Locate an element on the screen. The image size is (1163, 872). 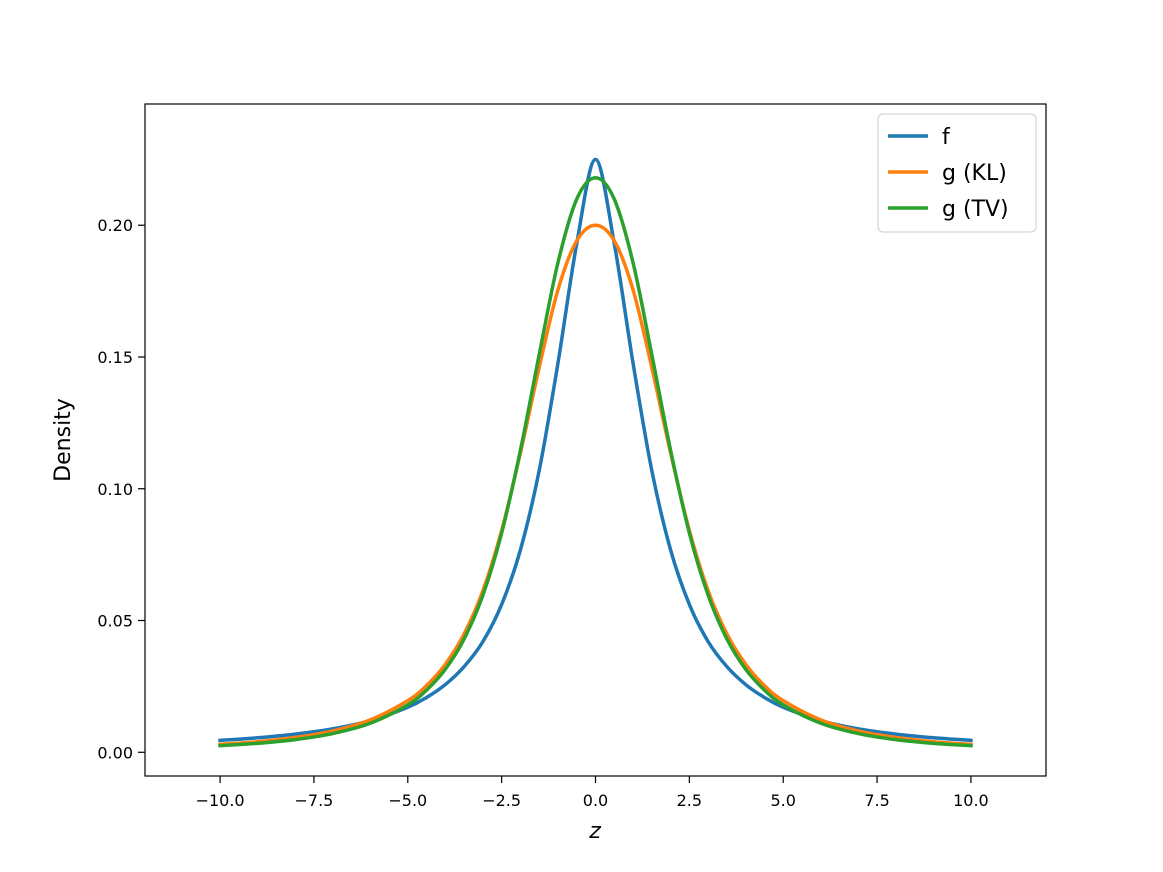
y-tick-label: 0.20 is located at coordinates (115, 225).